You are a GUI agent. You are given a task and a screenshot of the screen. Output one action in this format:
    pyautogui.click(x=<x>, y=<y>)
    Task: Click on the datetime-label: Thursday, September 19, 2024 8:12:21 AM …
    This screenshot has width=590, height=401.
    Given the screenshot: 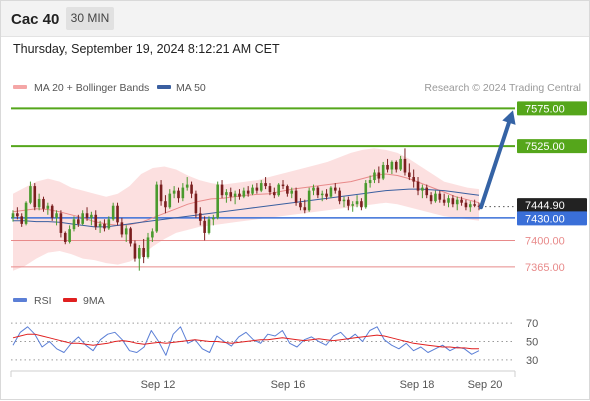 What is the action you would take?
    pyautogui.click(x=146, y=49)
    